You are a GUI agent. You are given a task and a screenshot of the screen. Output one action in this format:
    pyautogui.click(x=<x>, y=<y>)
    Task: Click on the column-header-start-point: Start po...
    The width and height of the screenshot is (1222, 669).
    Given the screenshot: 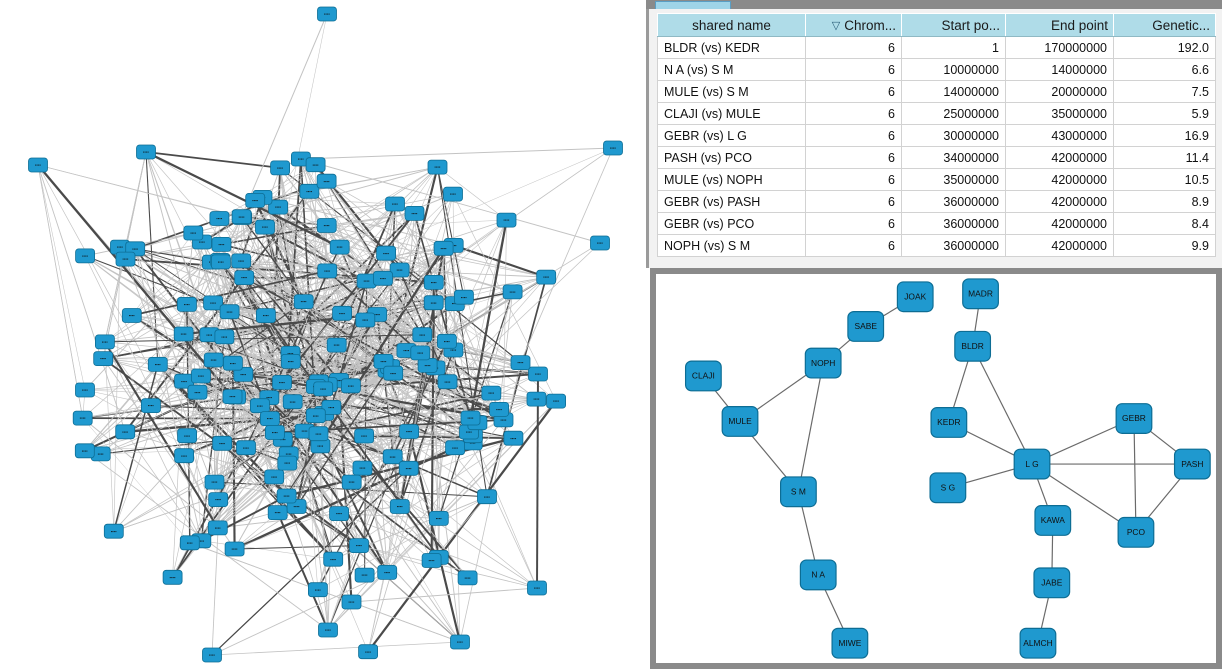 What is the action you would take?
    pyautogui.click(x=953, y=25)
    